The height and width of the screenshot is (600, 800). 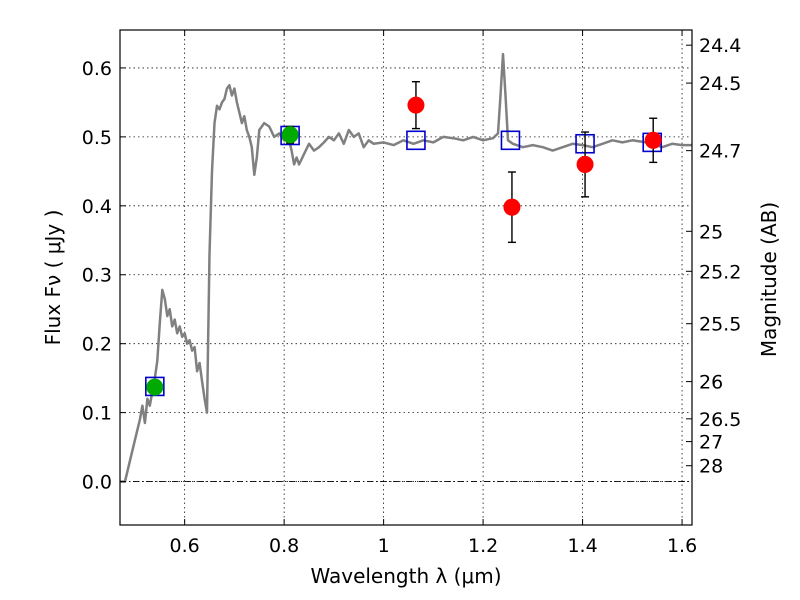 What do you see at coordinates (53, 278) in the screenshot?
I see `y-axis-label: Flux Fν ( μJy )` at bounding box center [53, 278].